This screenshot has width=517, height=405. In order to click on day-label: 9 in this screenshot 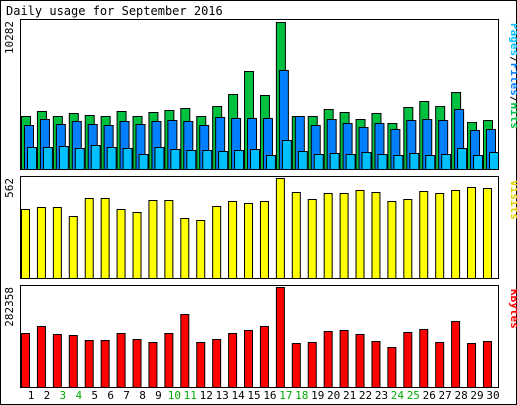, I will do `click(158, 395)`.